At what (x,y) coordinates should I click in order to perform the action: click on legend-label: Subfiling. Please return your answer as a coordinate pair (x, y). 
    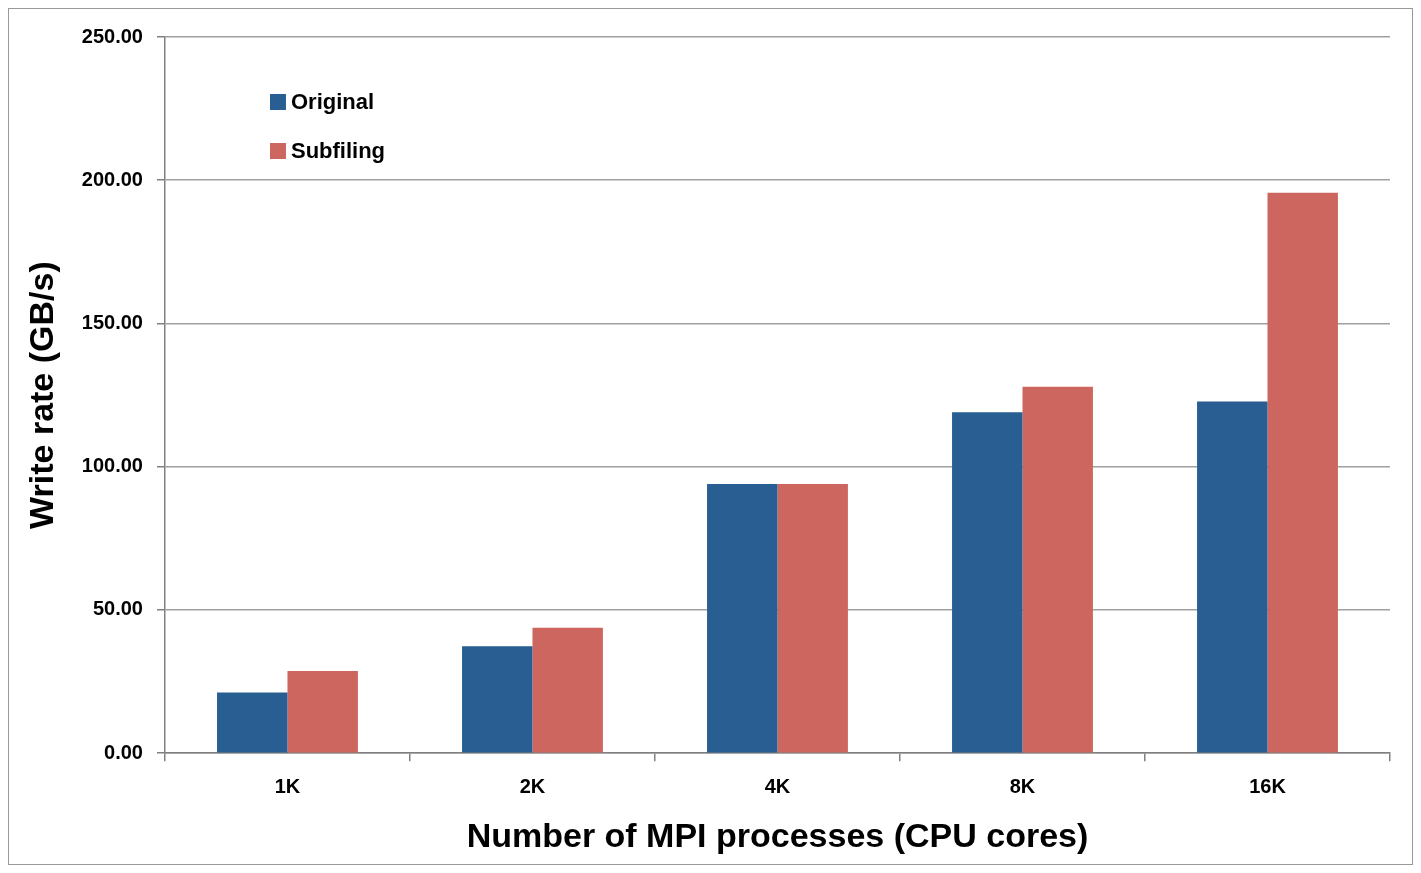
    Looking at the image, I should click on (338, 151).